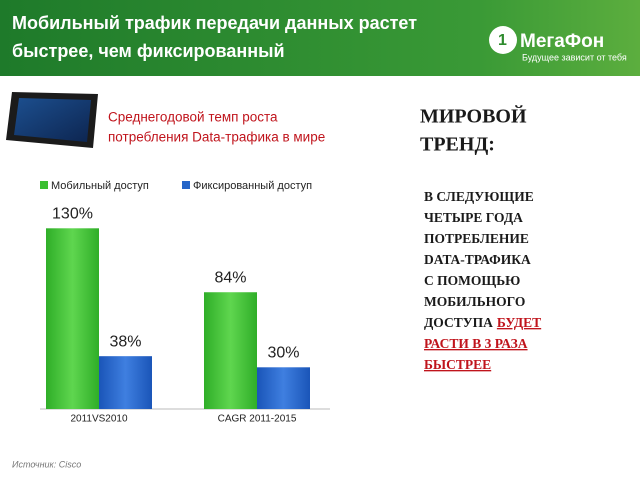 The width and height of the screenshot is (640, 480). I want to click on slide-title: быстрее, чем фиксированный, so click(148, 51).